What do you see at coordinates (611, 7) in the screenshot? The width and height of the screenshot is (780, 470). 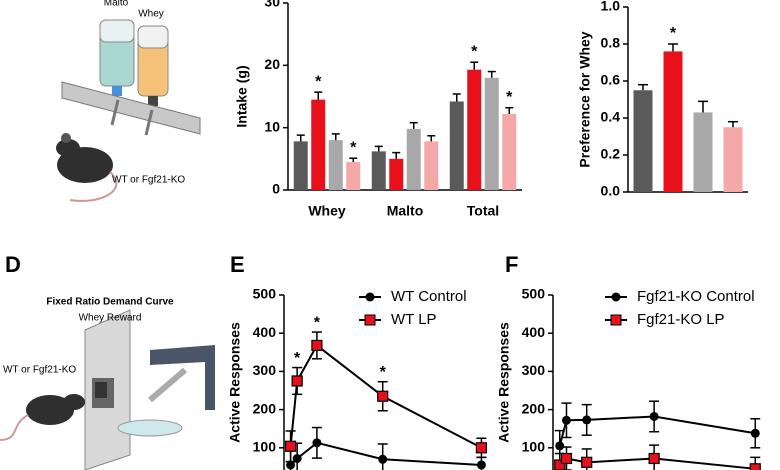 I see `y-tick-label: 1.0` at bounding box center [611, 7].